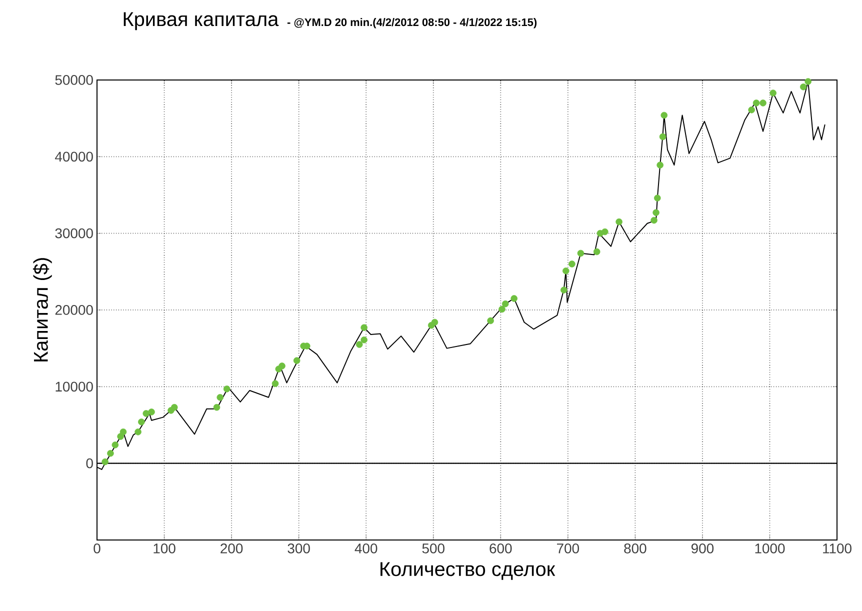 This screenshot has height=611, width=862. What do you see at coordinates (501, 548) in the screenshot?
I see `x-tick-label: 600` at bounding box center [501, 548].